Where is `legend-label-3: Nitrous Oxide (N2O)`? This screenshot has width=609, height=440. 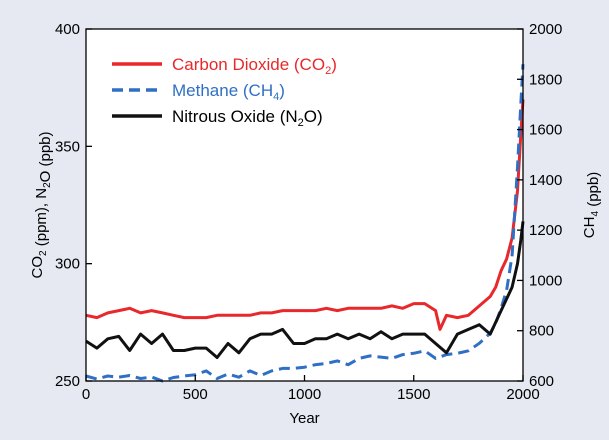 legend-label-3: Nitrous Oxide (N2O) is located at coordinates (247, 118).